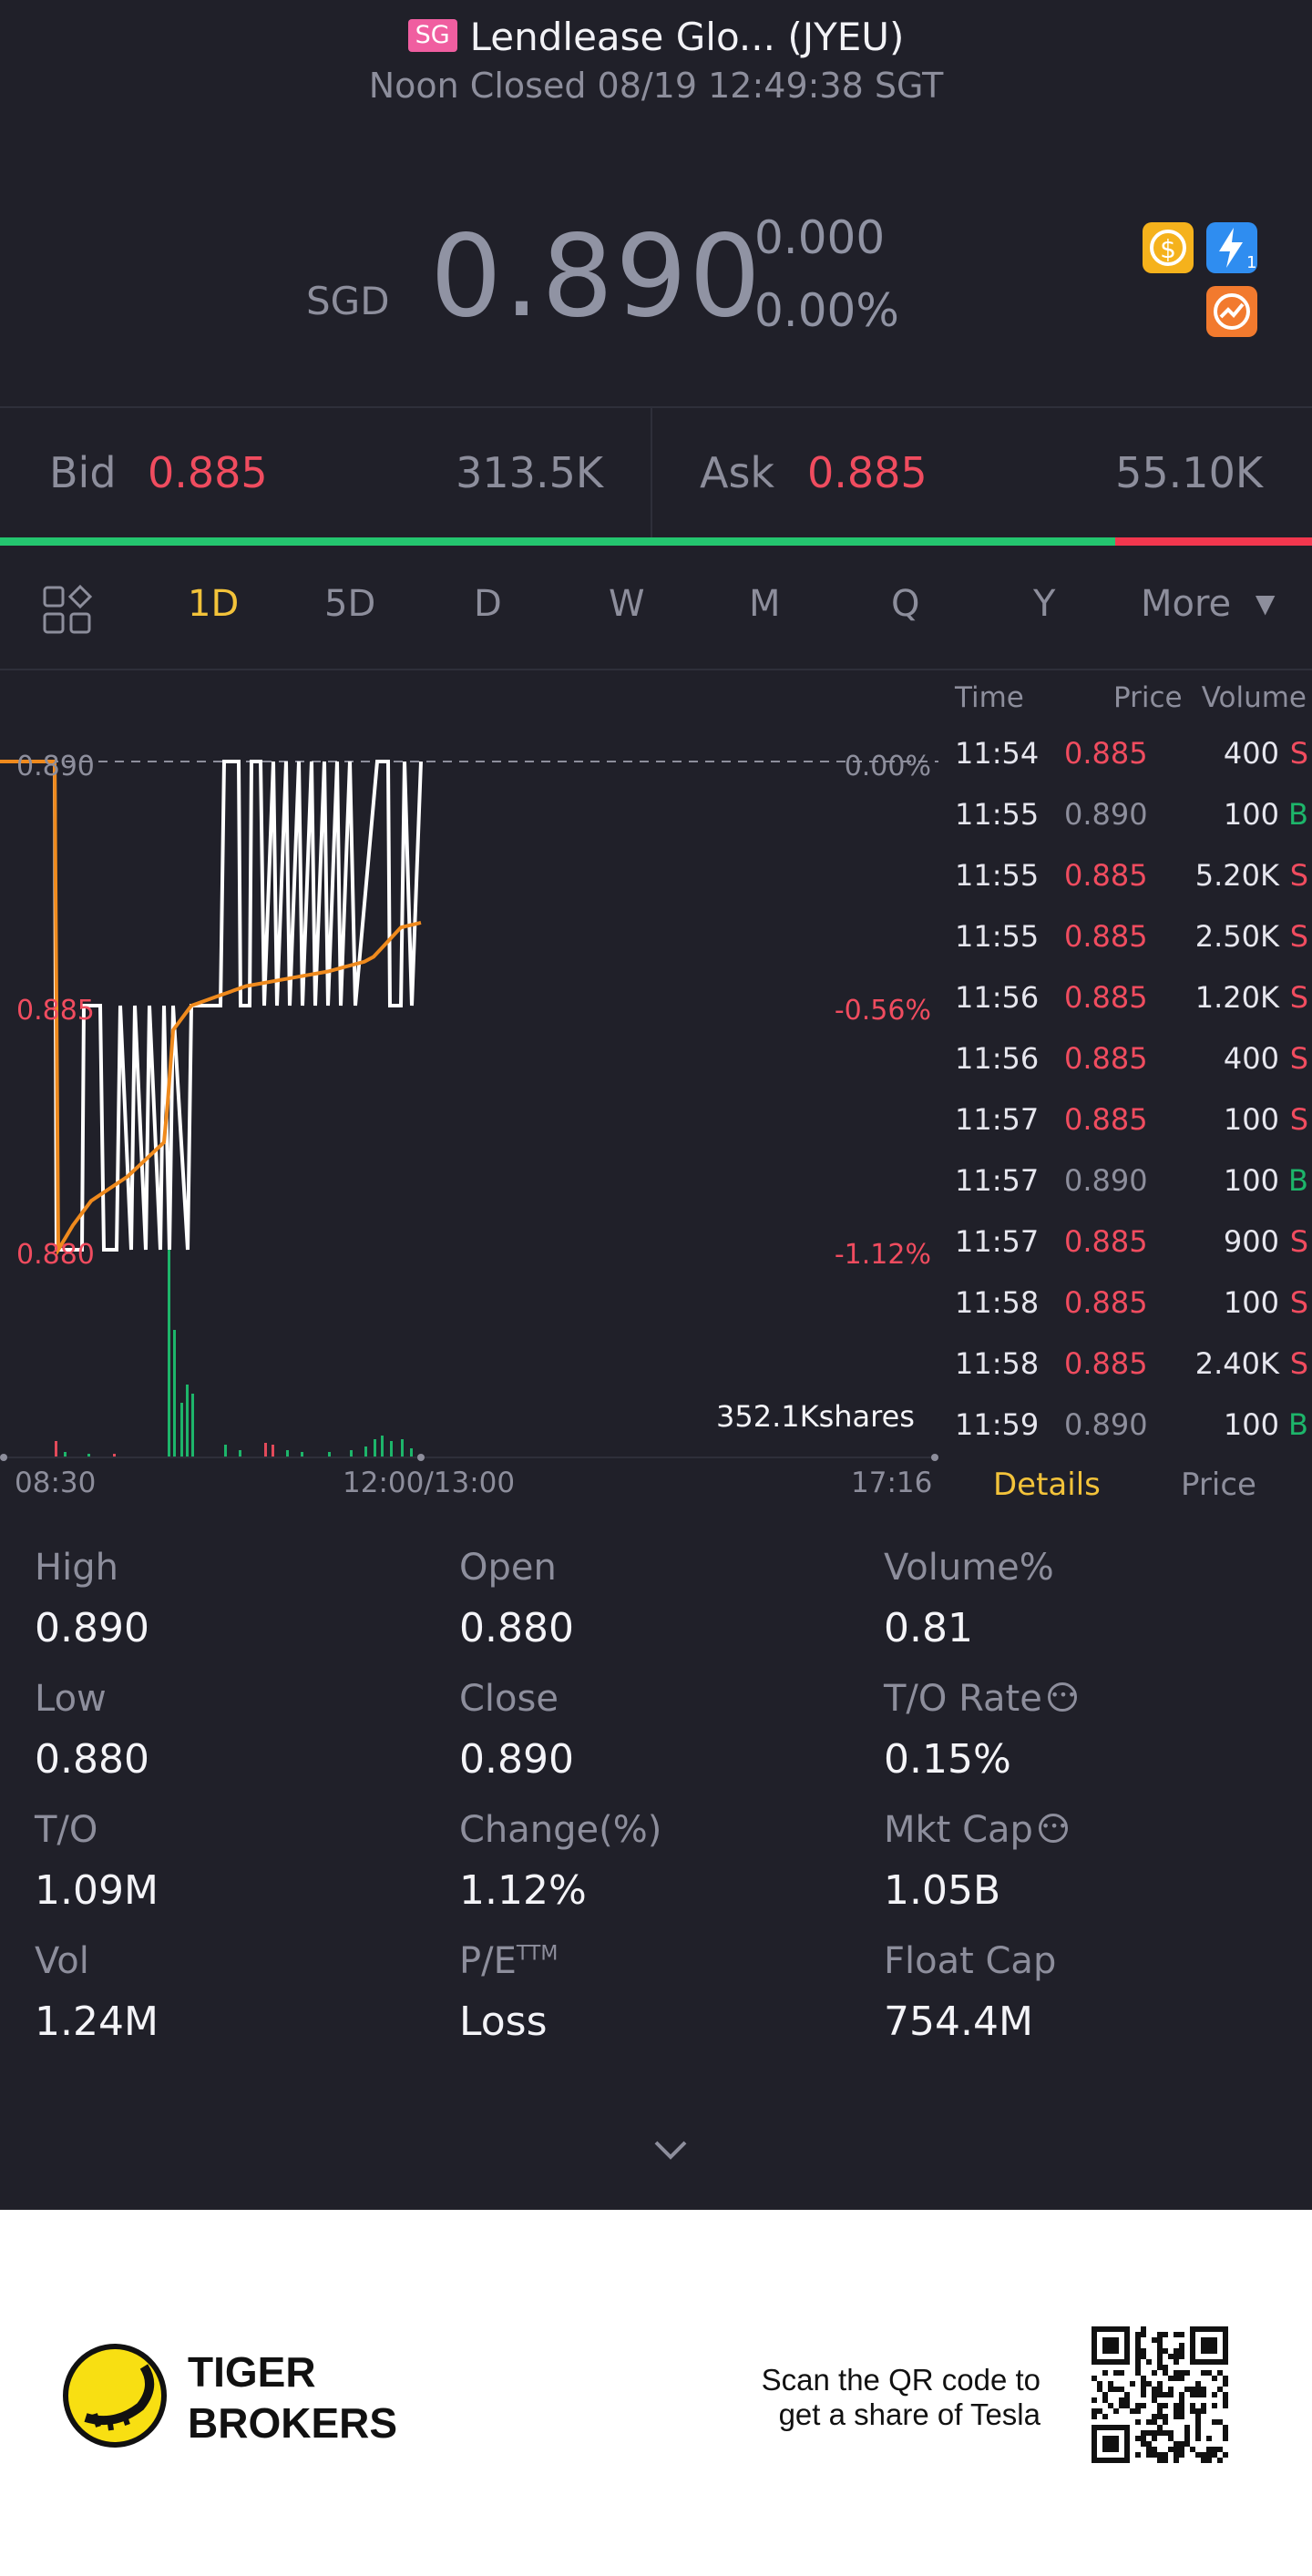  Describe the element at coordinates (656, 86) in the screenshot. I see `market-status: Noon Closed 08/19 12:49:38 SGT` at that location.